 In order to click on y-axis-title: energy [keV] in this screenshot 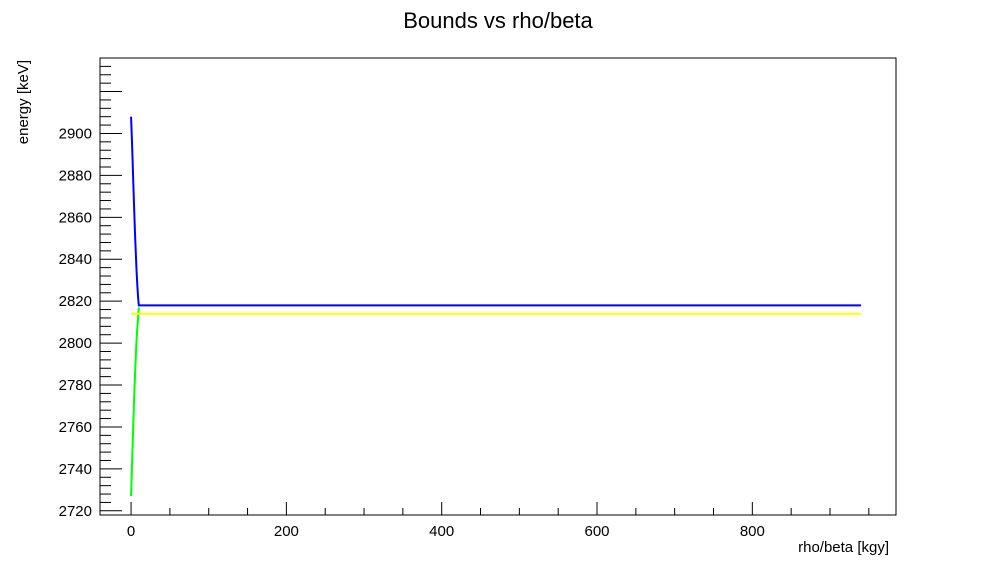, I will do `click(23, 102)`.